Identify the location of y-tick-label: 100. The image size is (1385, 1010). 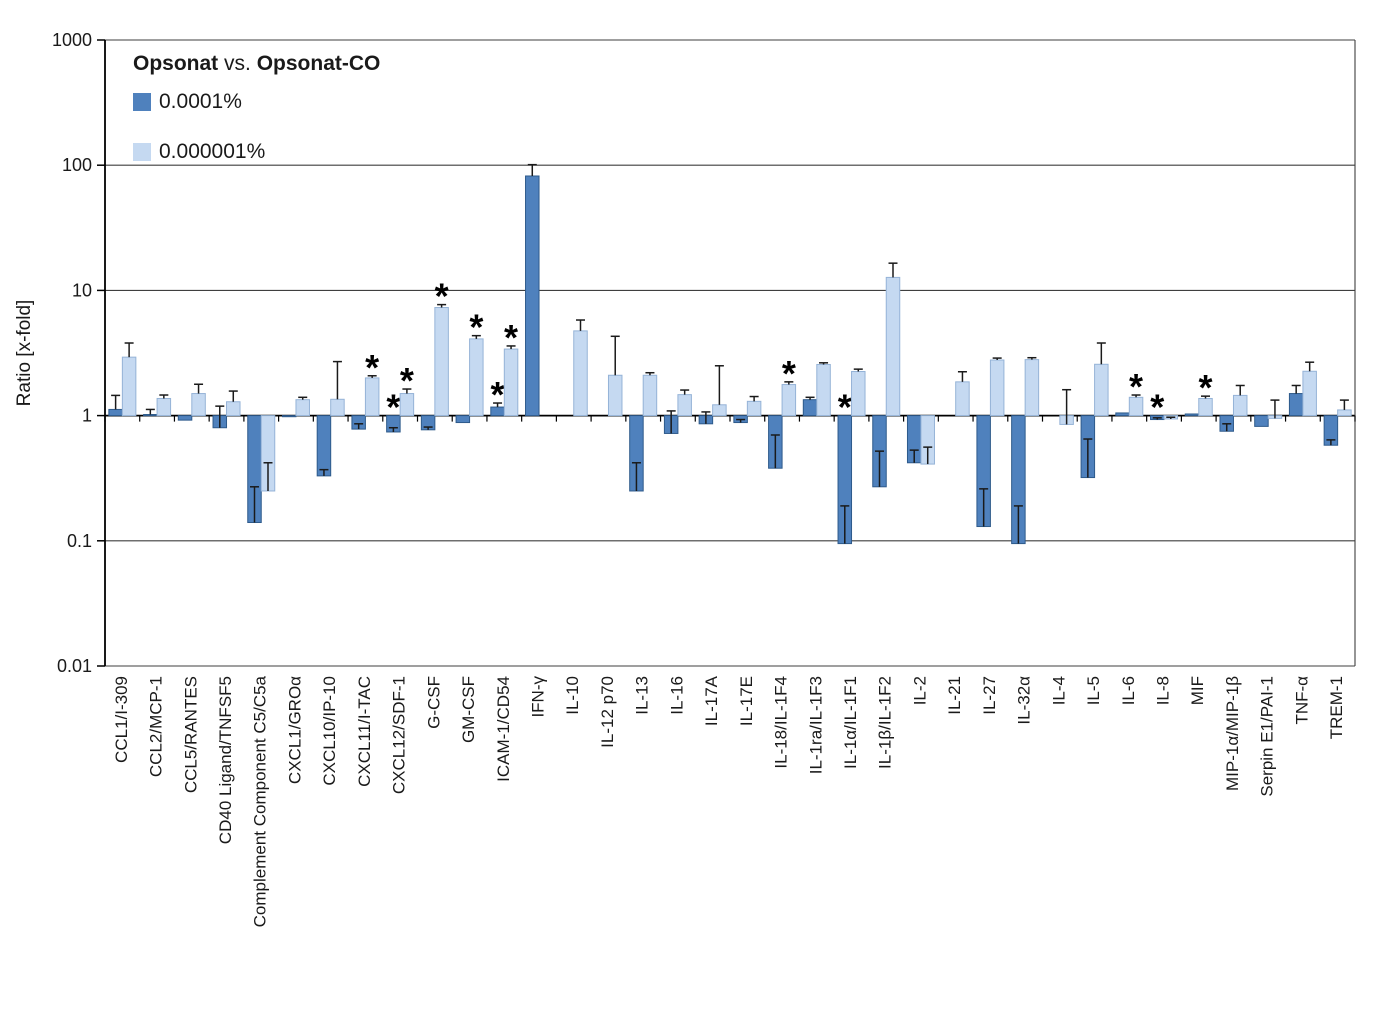
(77, 165).